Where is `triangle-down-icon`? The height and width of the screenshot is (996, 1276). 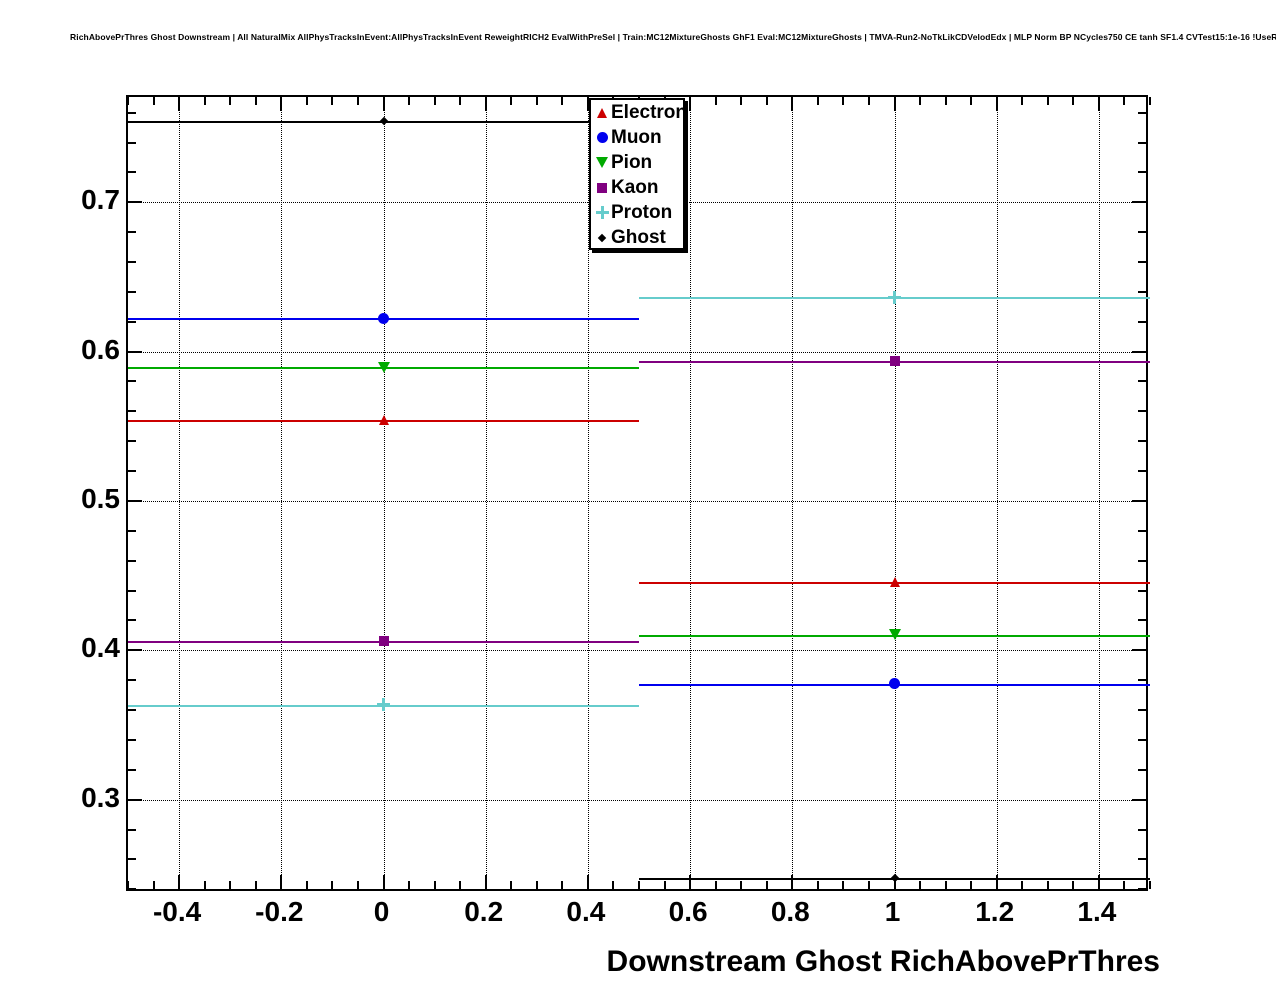
triangle-down-icon is located at coordinates (602, 162).